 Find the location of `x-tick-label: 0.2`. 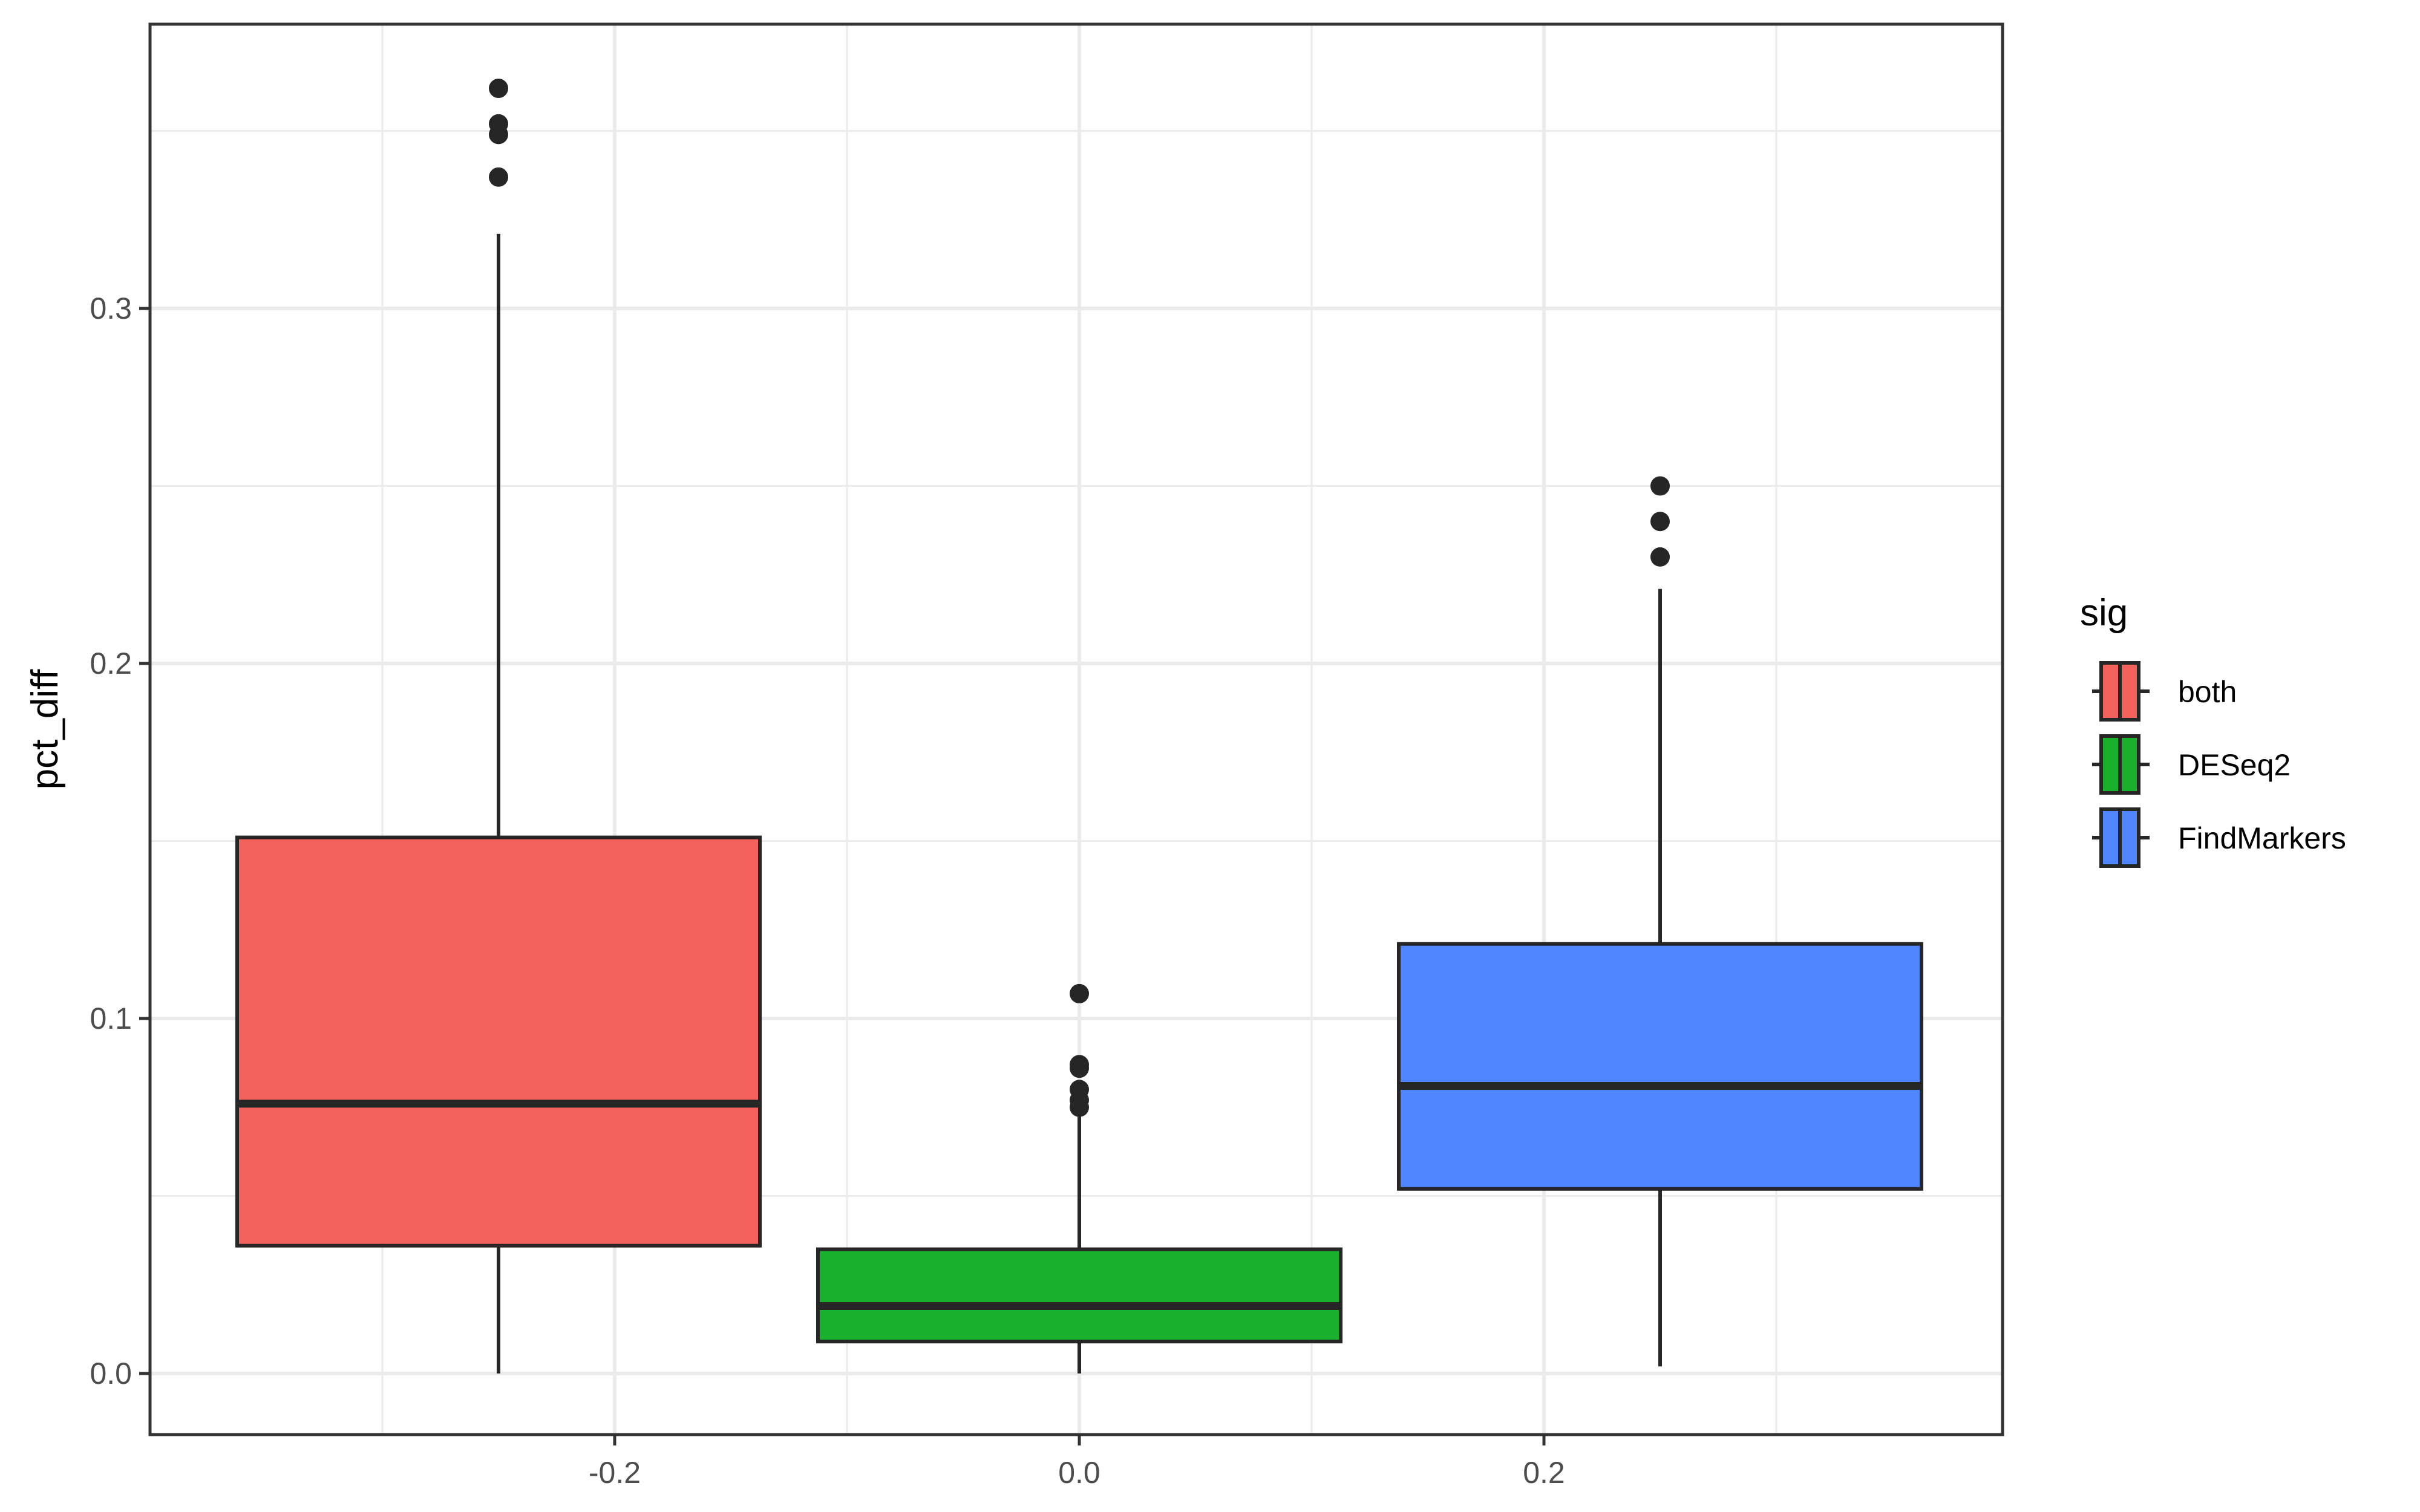

x-tick-label: 0.2 is located at coordinates (1544, 1473).